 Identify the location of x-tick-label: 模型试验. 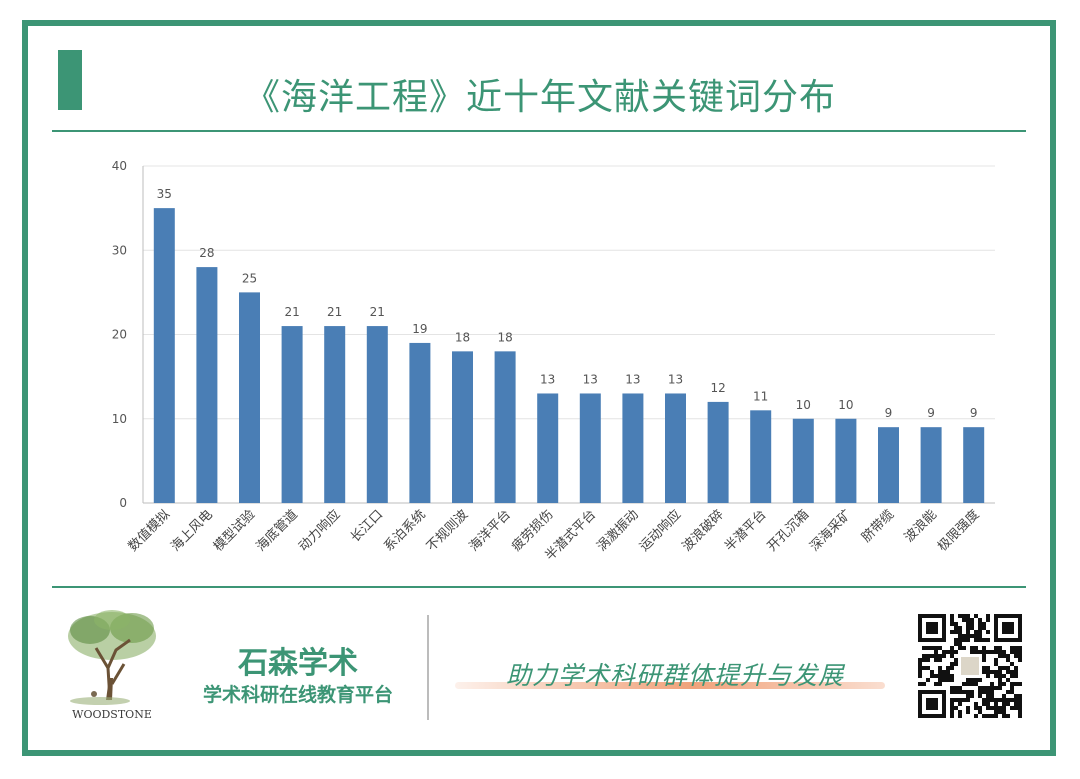
(234, 531).